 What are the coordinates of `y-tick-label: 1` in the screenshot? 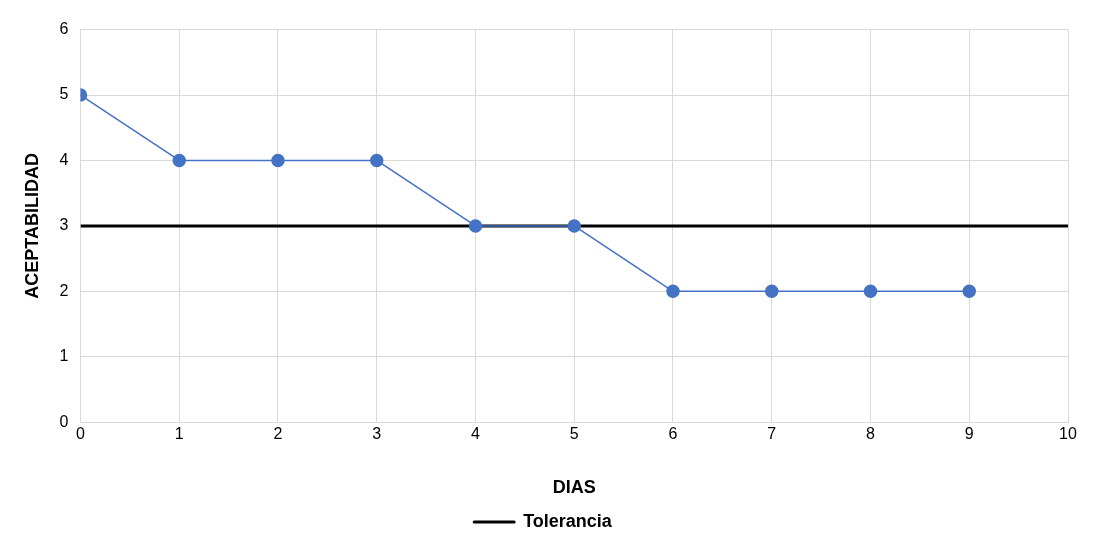 It's located at (64, 356).